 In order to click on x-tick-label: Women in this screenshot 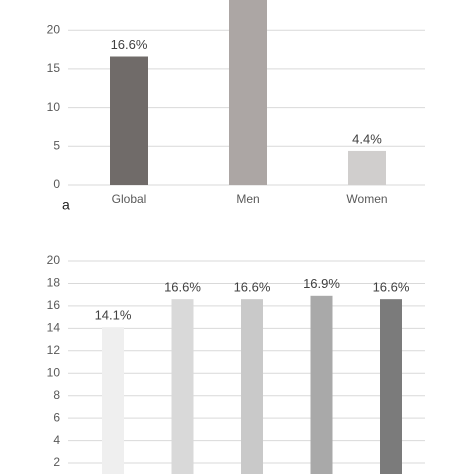, I will do `click(366, 199)`.